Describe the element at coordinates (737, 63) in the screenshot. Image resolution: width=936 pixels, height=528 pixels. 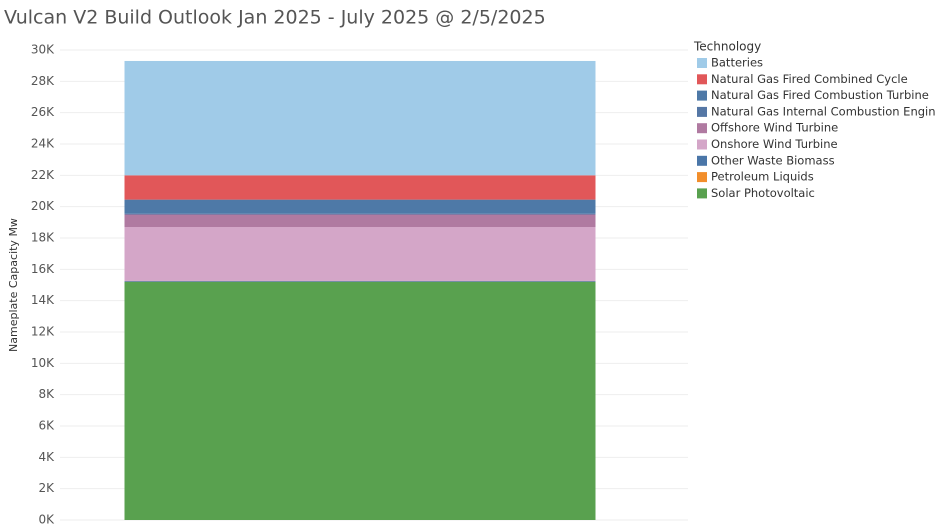
I see `legend-label: Batteries` at that location.